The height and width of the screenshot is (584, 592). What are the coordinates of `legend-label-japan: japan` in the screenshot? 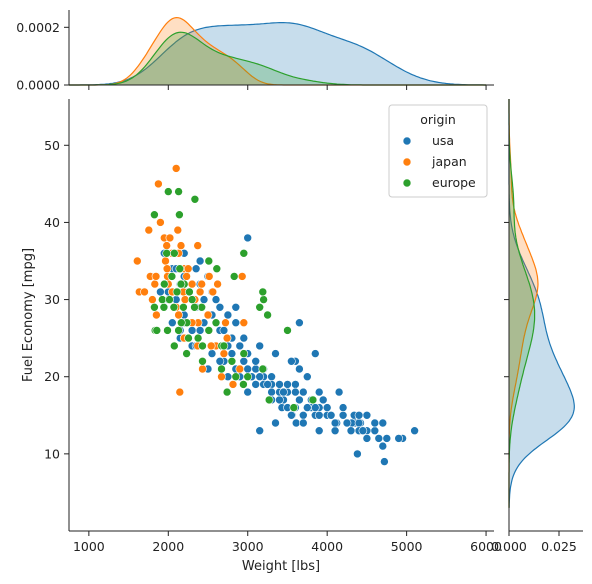 It's located at (449, 161).